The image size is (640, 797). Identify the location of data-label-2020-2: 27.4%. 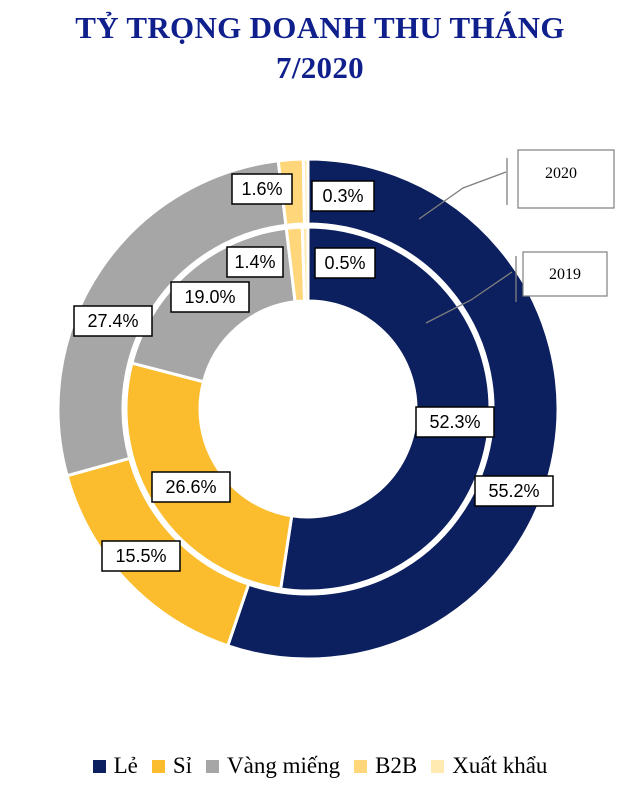
(113, 321).